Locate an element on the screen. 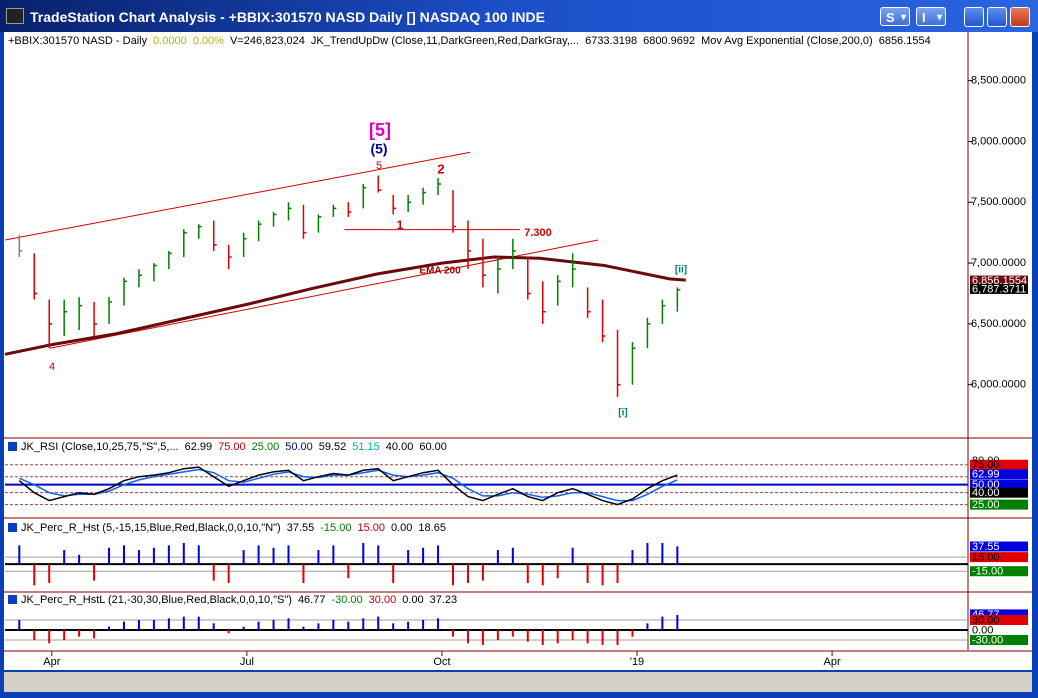 The width and height of the screenshot is (1038, 698). status-bar is located at coordinates (518, 682).